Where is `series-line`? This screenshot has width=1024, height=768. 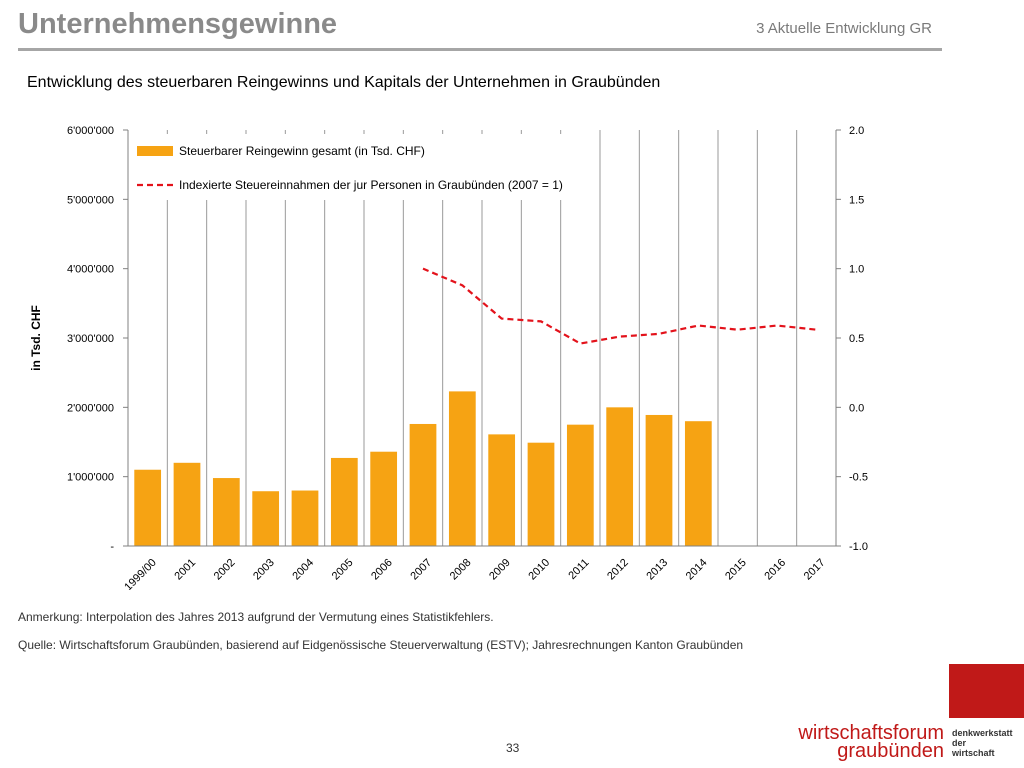
series-line is located at coordinates (619, 306).